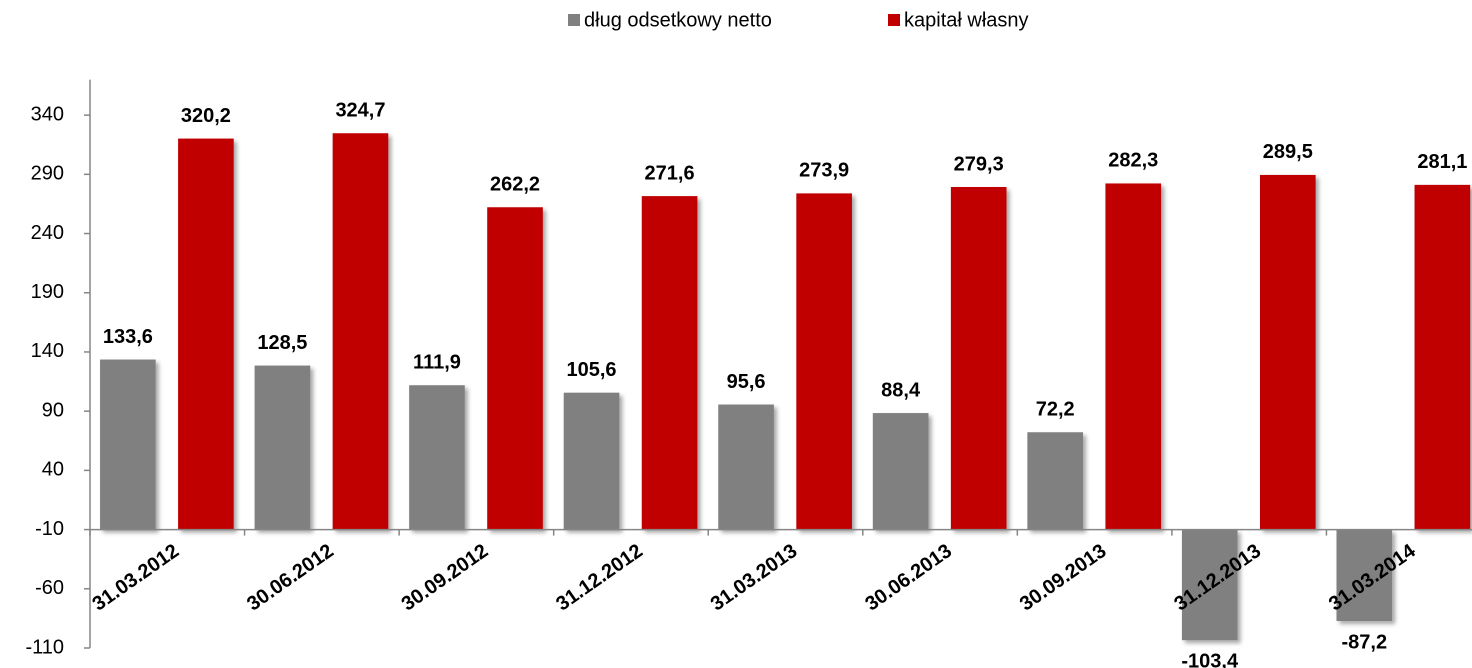  I want to click on x-tick-label: 30.09.2013, so click(1063, 577).